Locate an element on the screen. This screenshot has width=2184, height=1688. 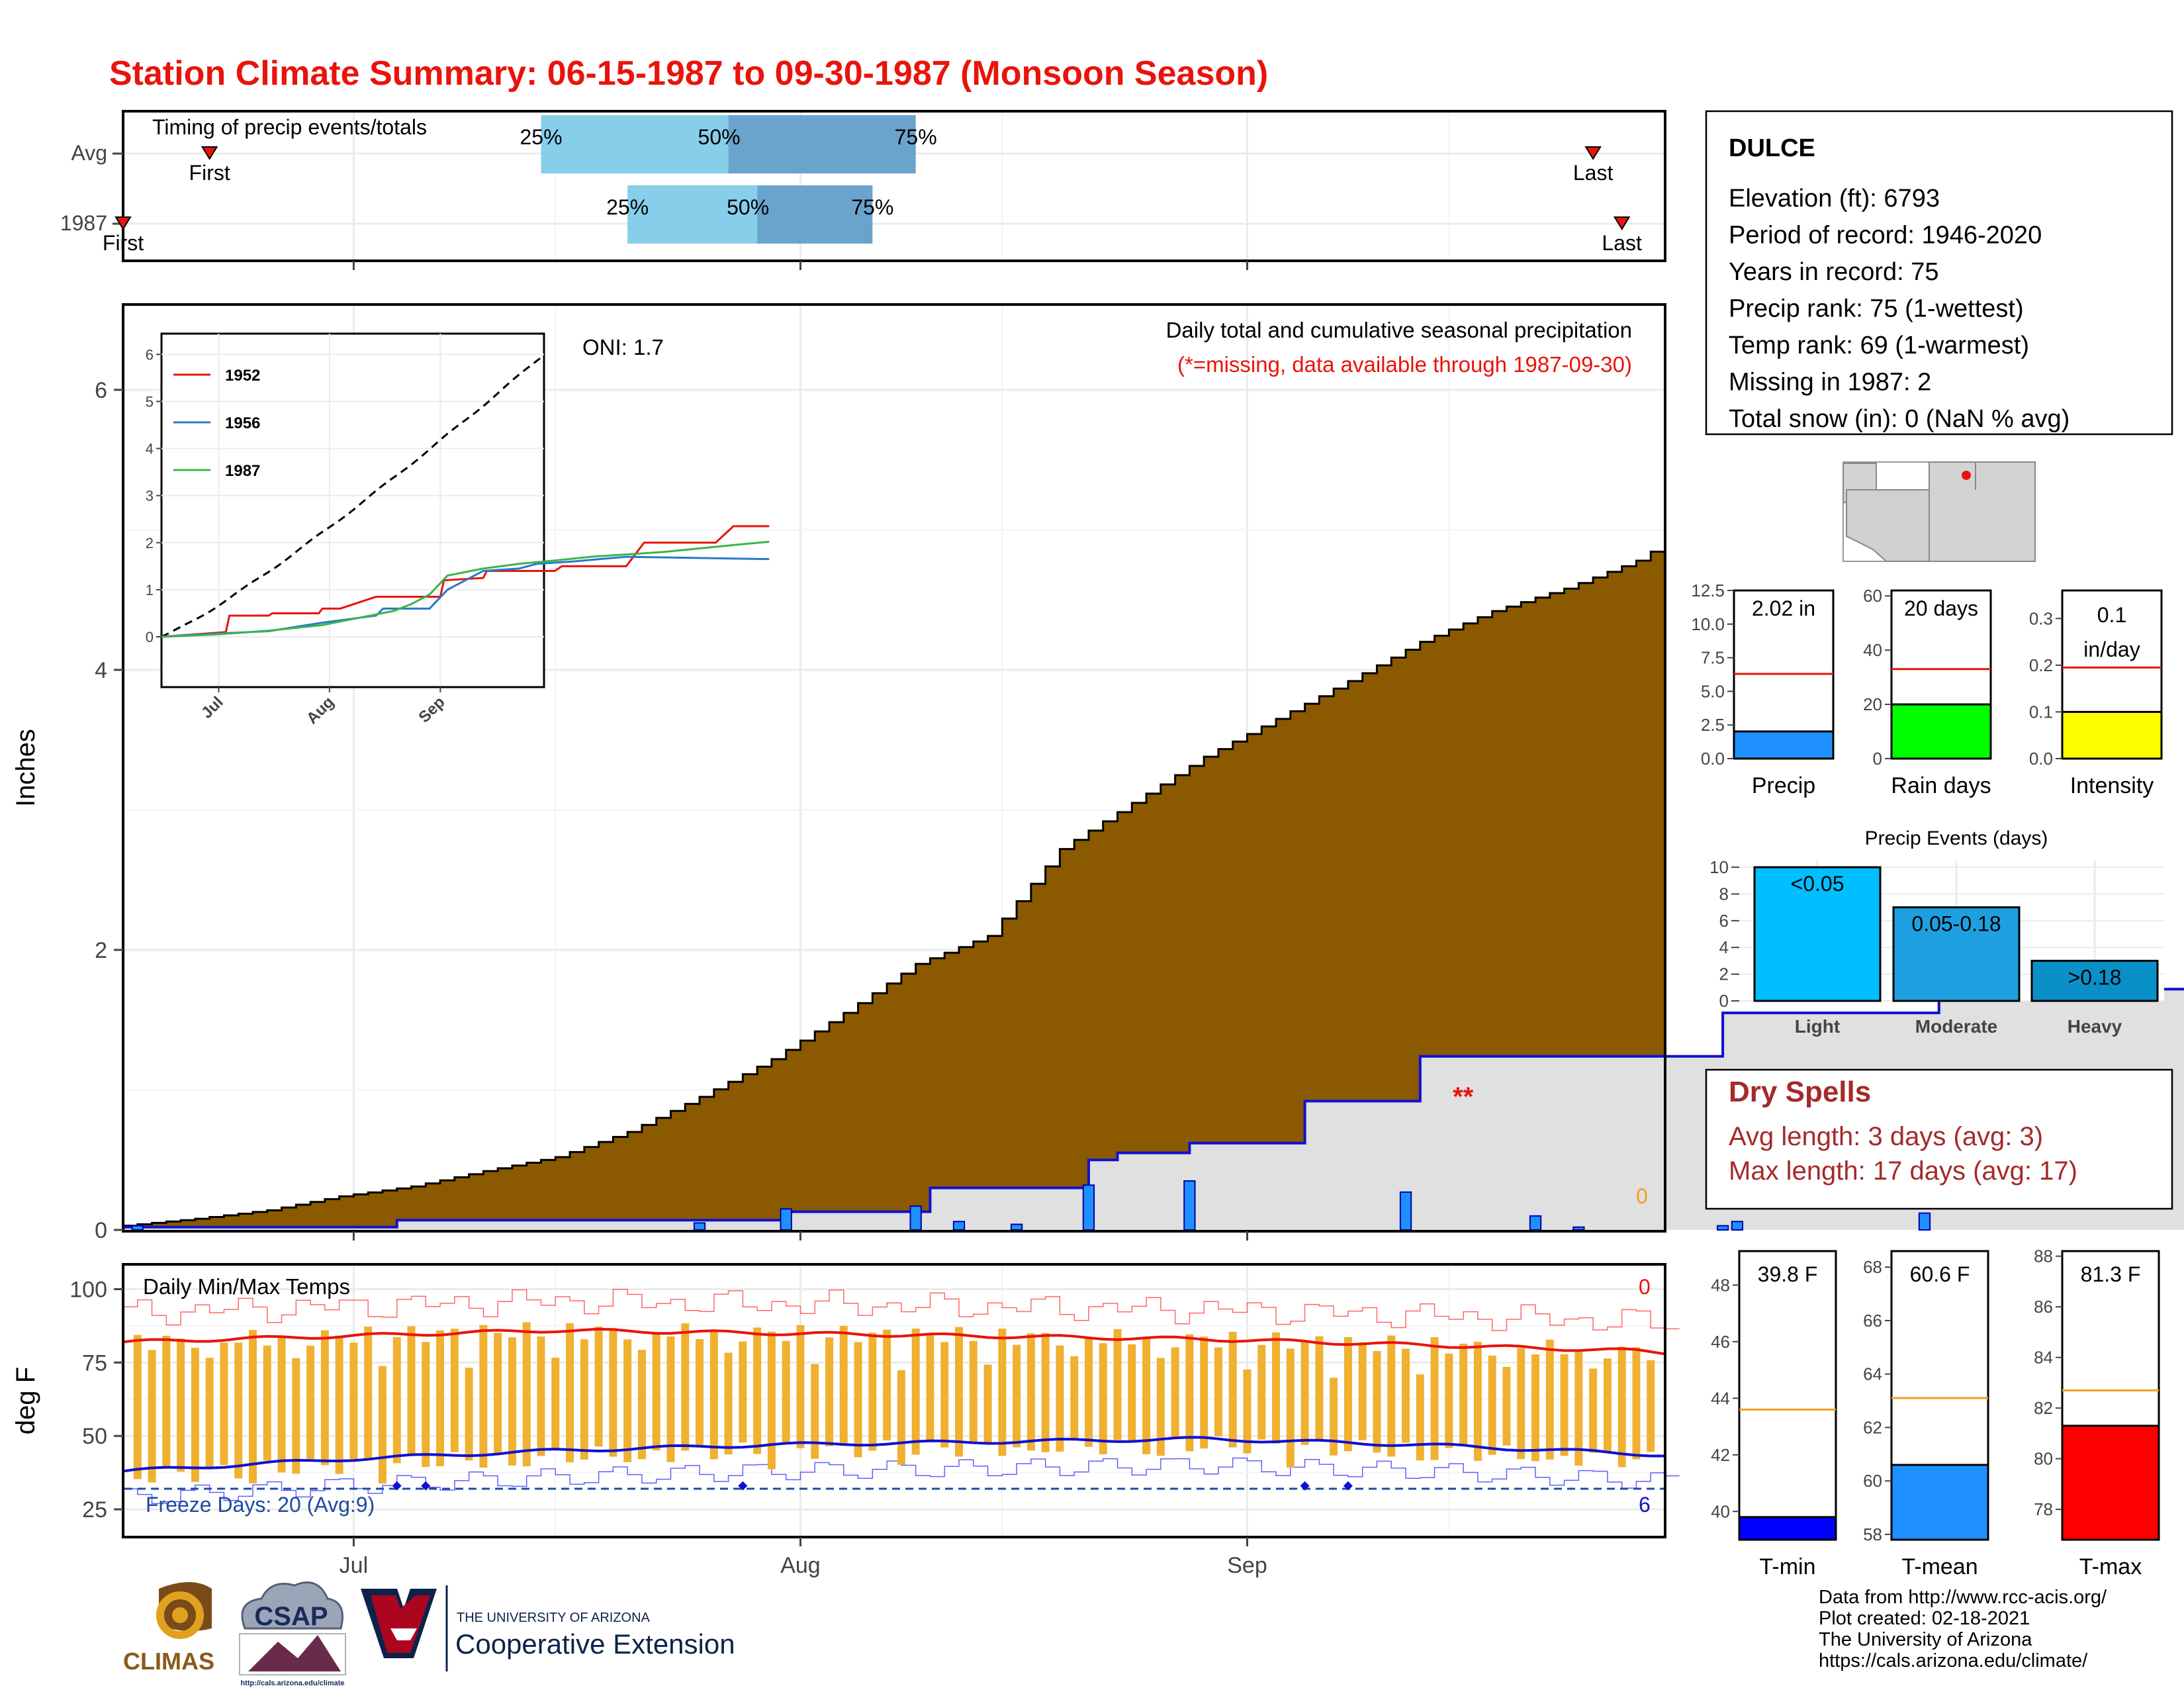
tmax-tick-label-5: 88 is located at coordinates (2043, 1256).